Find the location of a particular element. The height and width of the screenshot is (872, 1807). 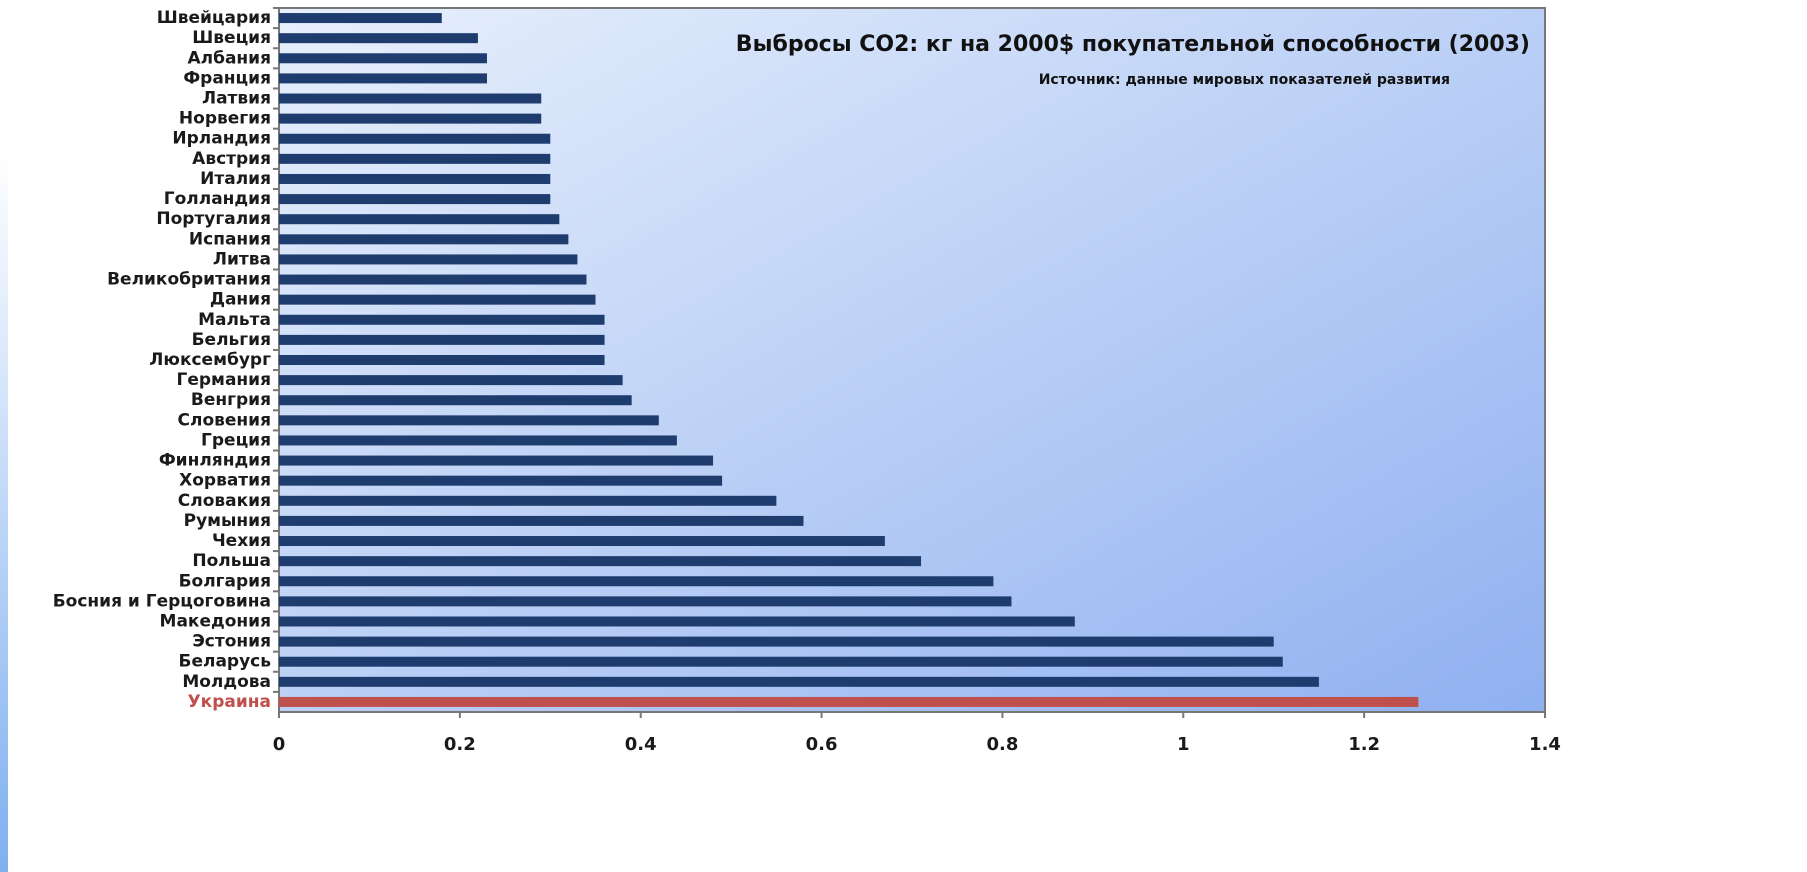

y-tick-label: Дания is located at coordinates (240, 300).